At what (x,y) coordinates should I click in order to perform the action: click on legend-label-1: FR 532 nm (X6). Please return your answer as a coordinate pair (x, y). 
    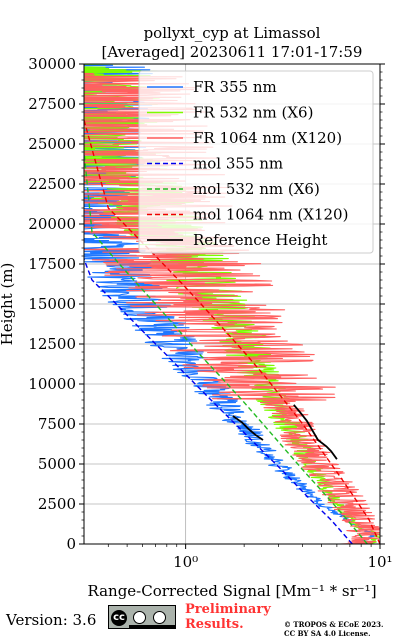
    Looking at the image, I should click on (253, 113).